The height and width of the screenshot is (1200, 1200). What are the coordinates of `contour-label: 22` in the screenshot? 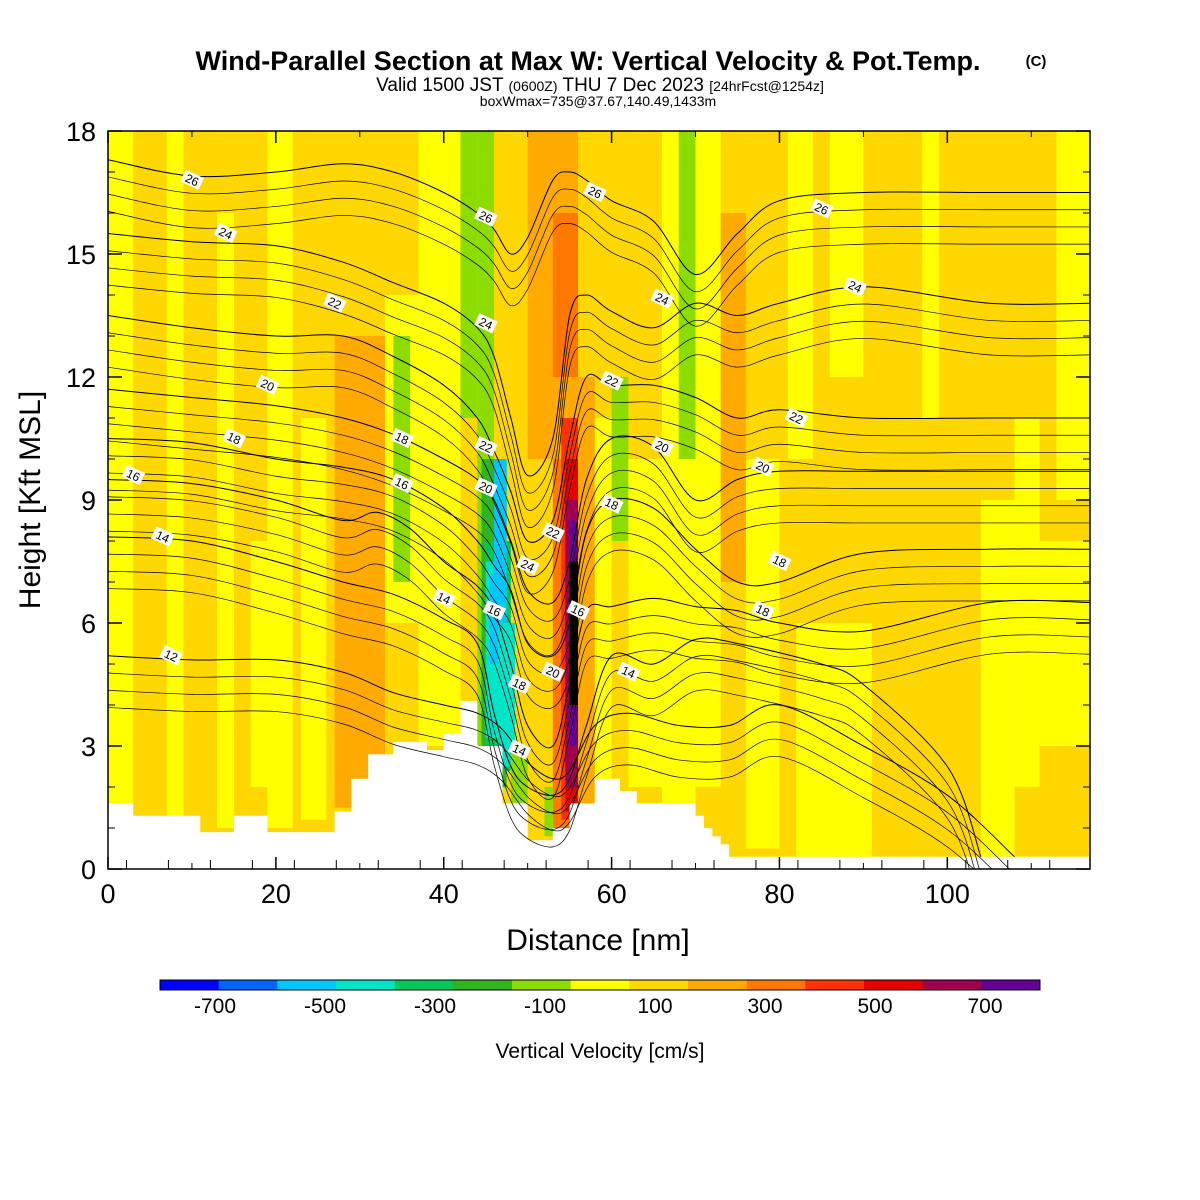 It's located at (611, 380).